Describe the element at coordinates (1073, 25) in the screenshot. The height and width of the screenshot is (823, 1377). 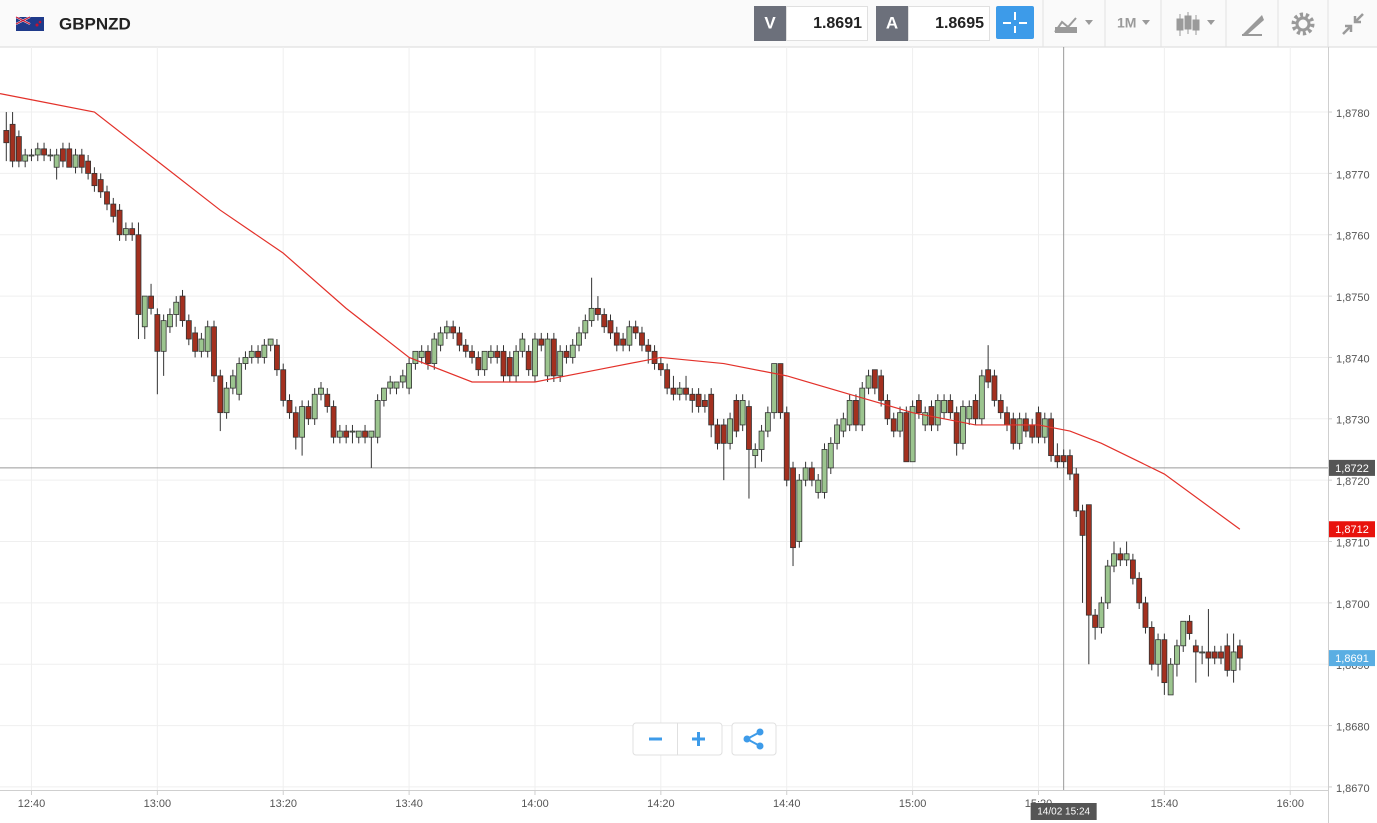
I see `indicator-button` at that location.